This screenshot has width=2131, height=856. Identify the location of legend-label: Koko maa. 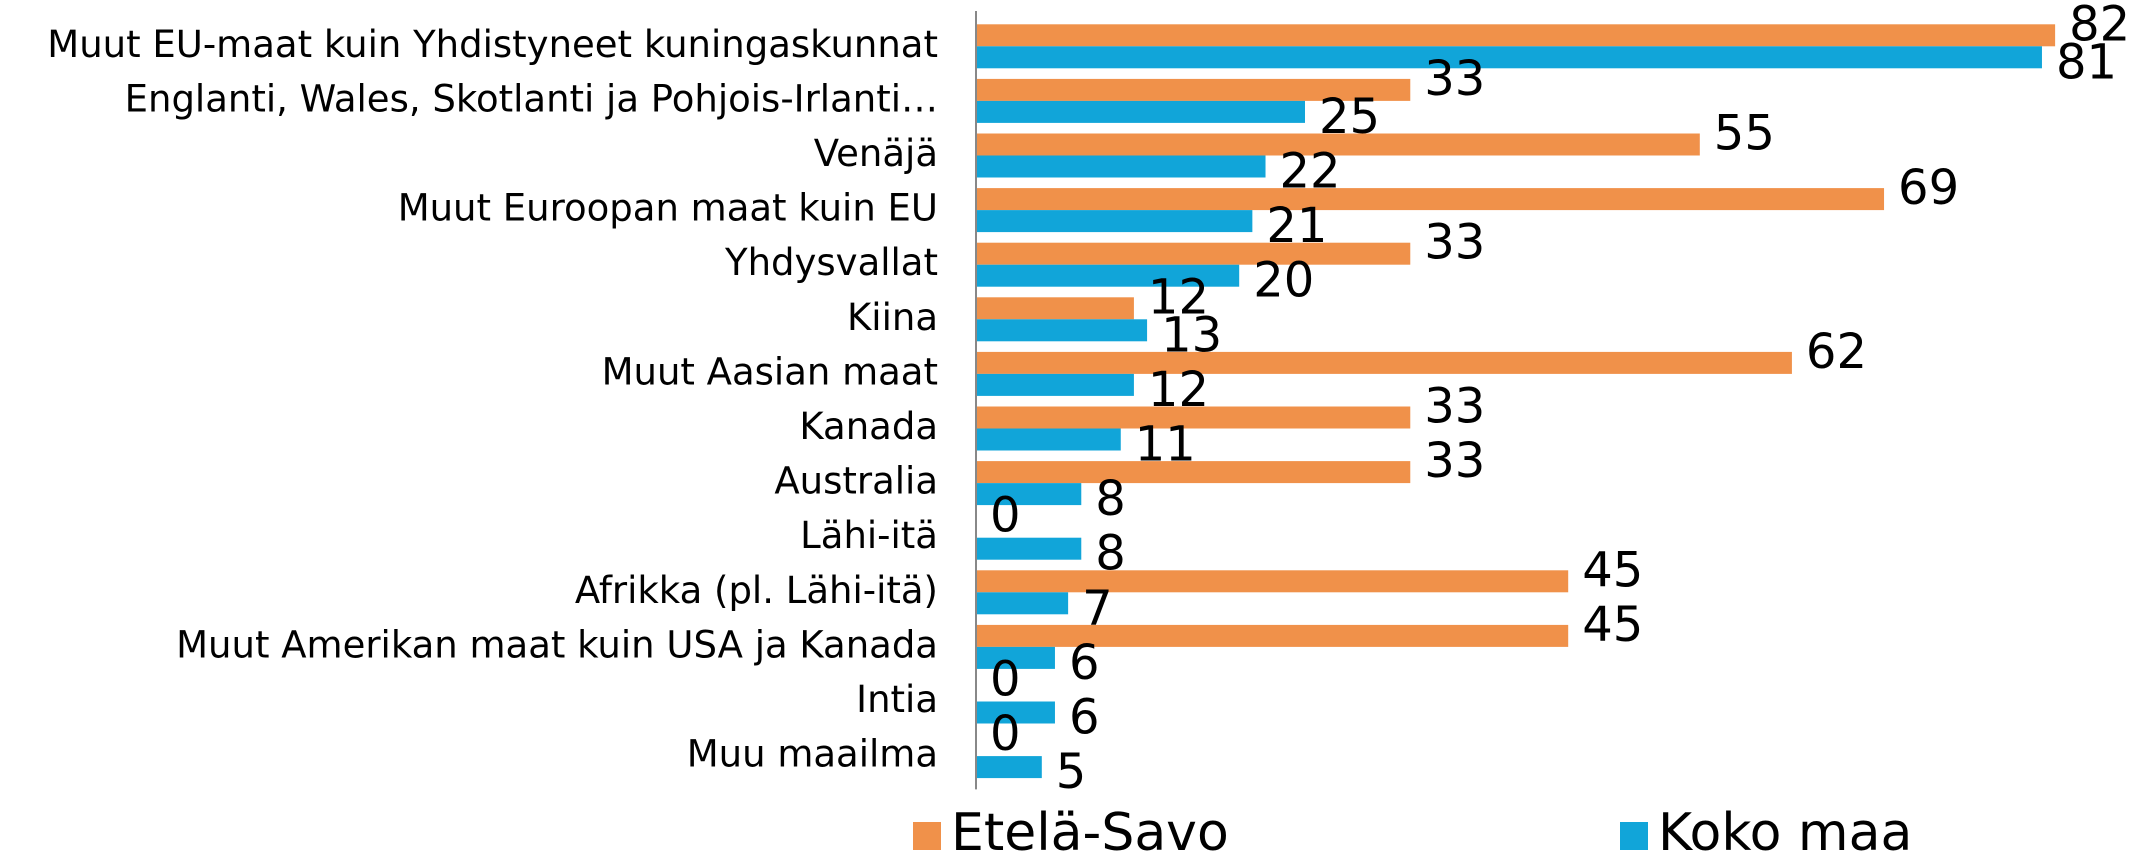
(1785, 829).